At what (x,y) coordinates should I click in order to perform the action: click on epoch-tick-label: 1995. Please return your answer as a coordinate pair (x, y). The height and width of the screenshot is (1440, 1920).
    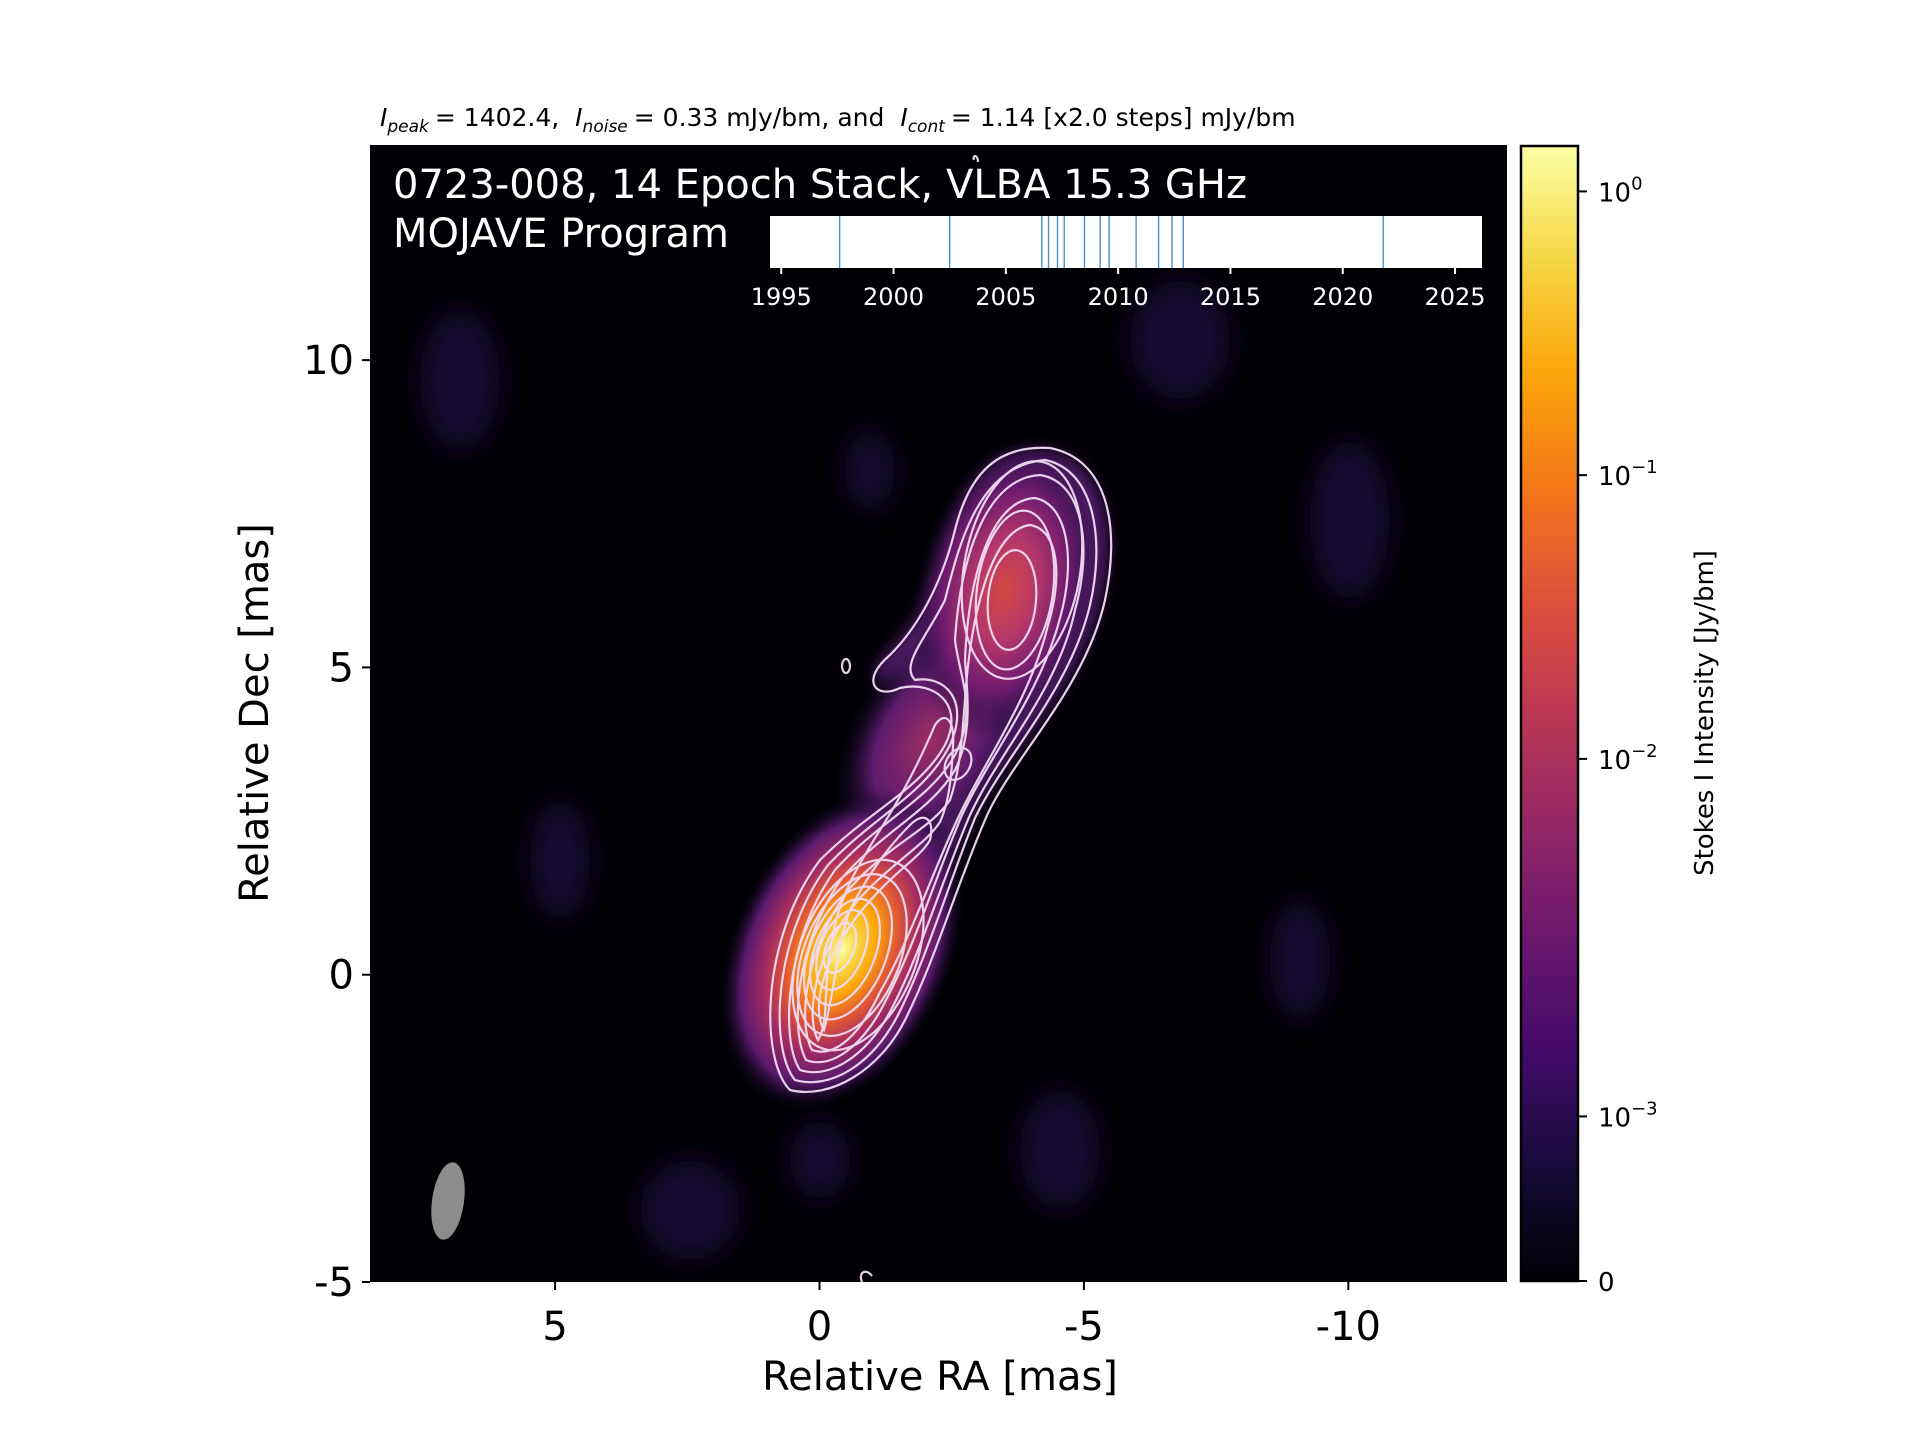
    Looking at the image, I should click on (781, 297).